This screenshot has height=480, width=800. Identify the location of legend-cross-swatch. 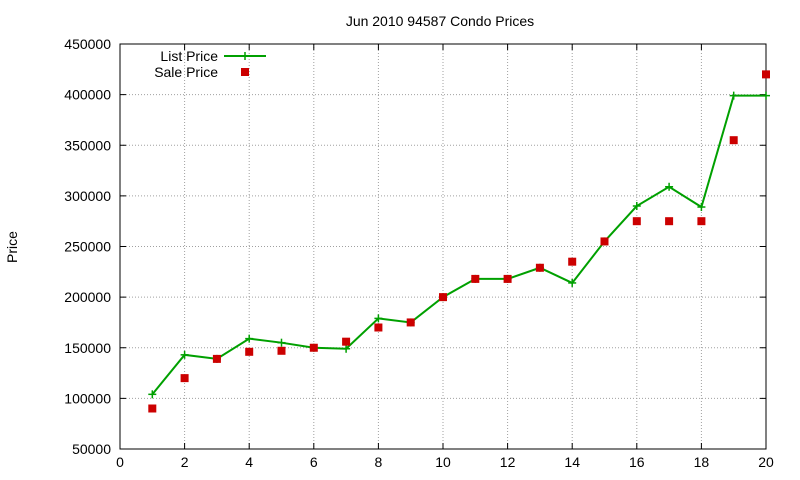
(245, 56).